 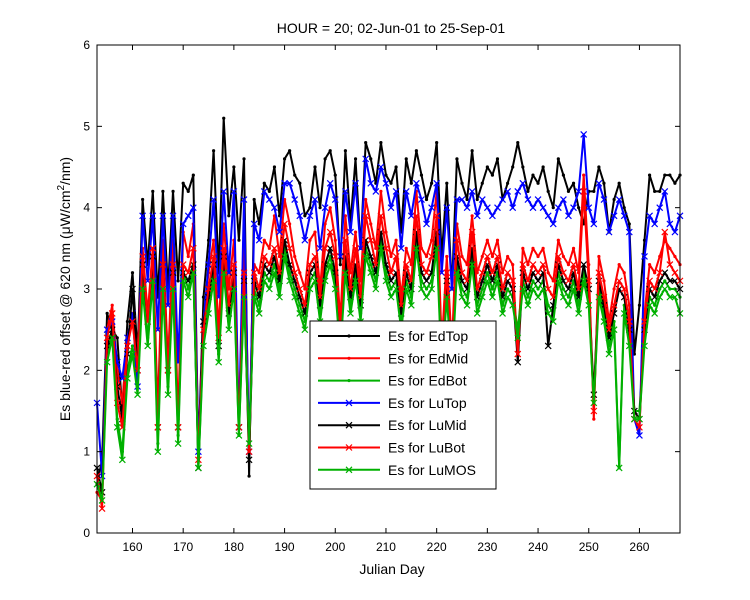 I want to click on y-axis-label-part-2: μ, so click(x=65, y=230).